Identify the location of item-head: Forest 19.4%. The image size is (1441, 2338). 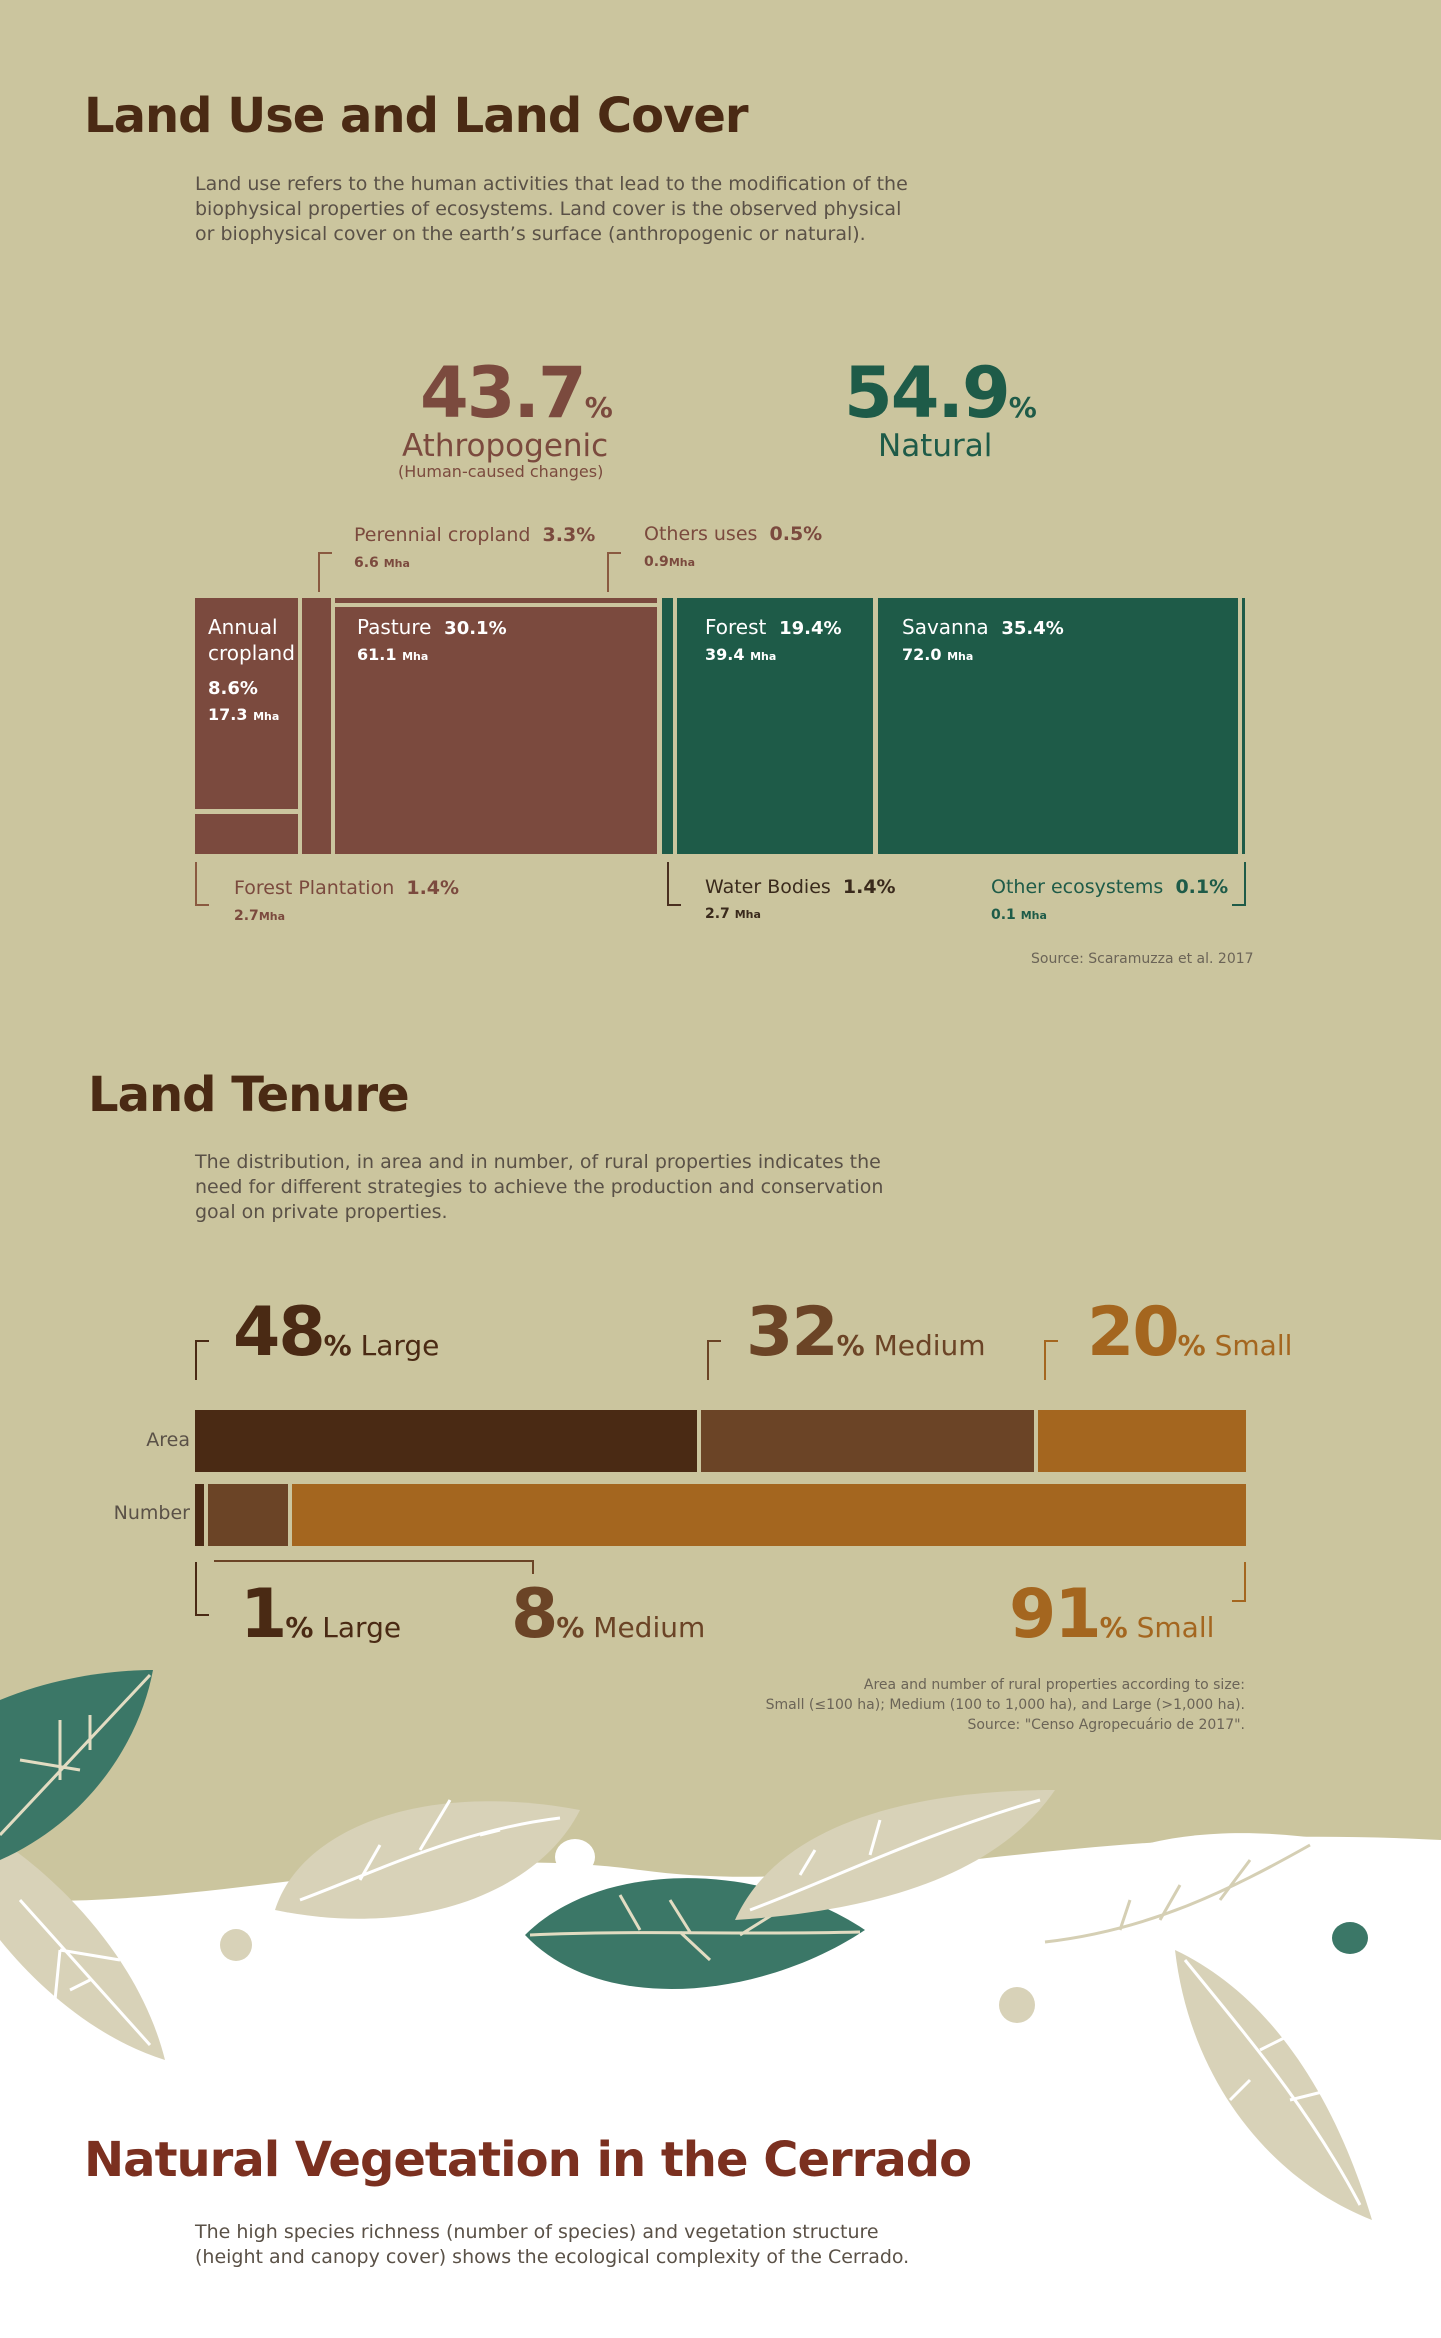
(773, 628).